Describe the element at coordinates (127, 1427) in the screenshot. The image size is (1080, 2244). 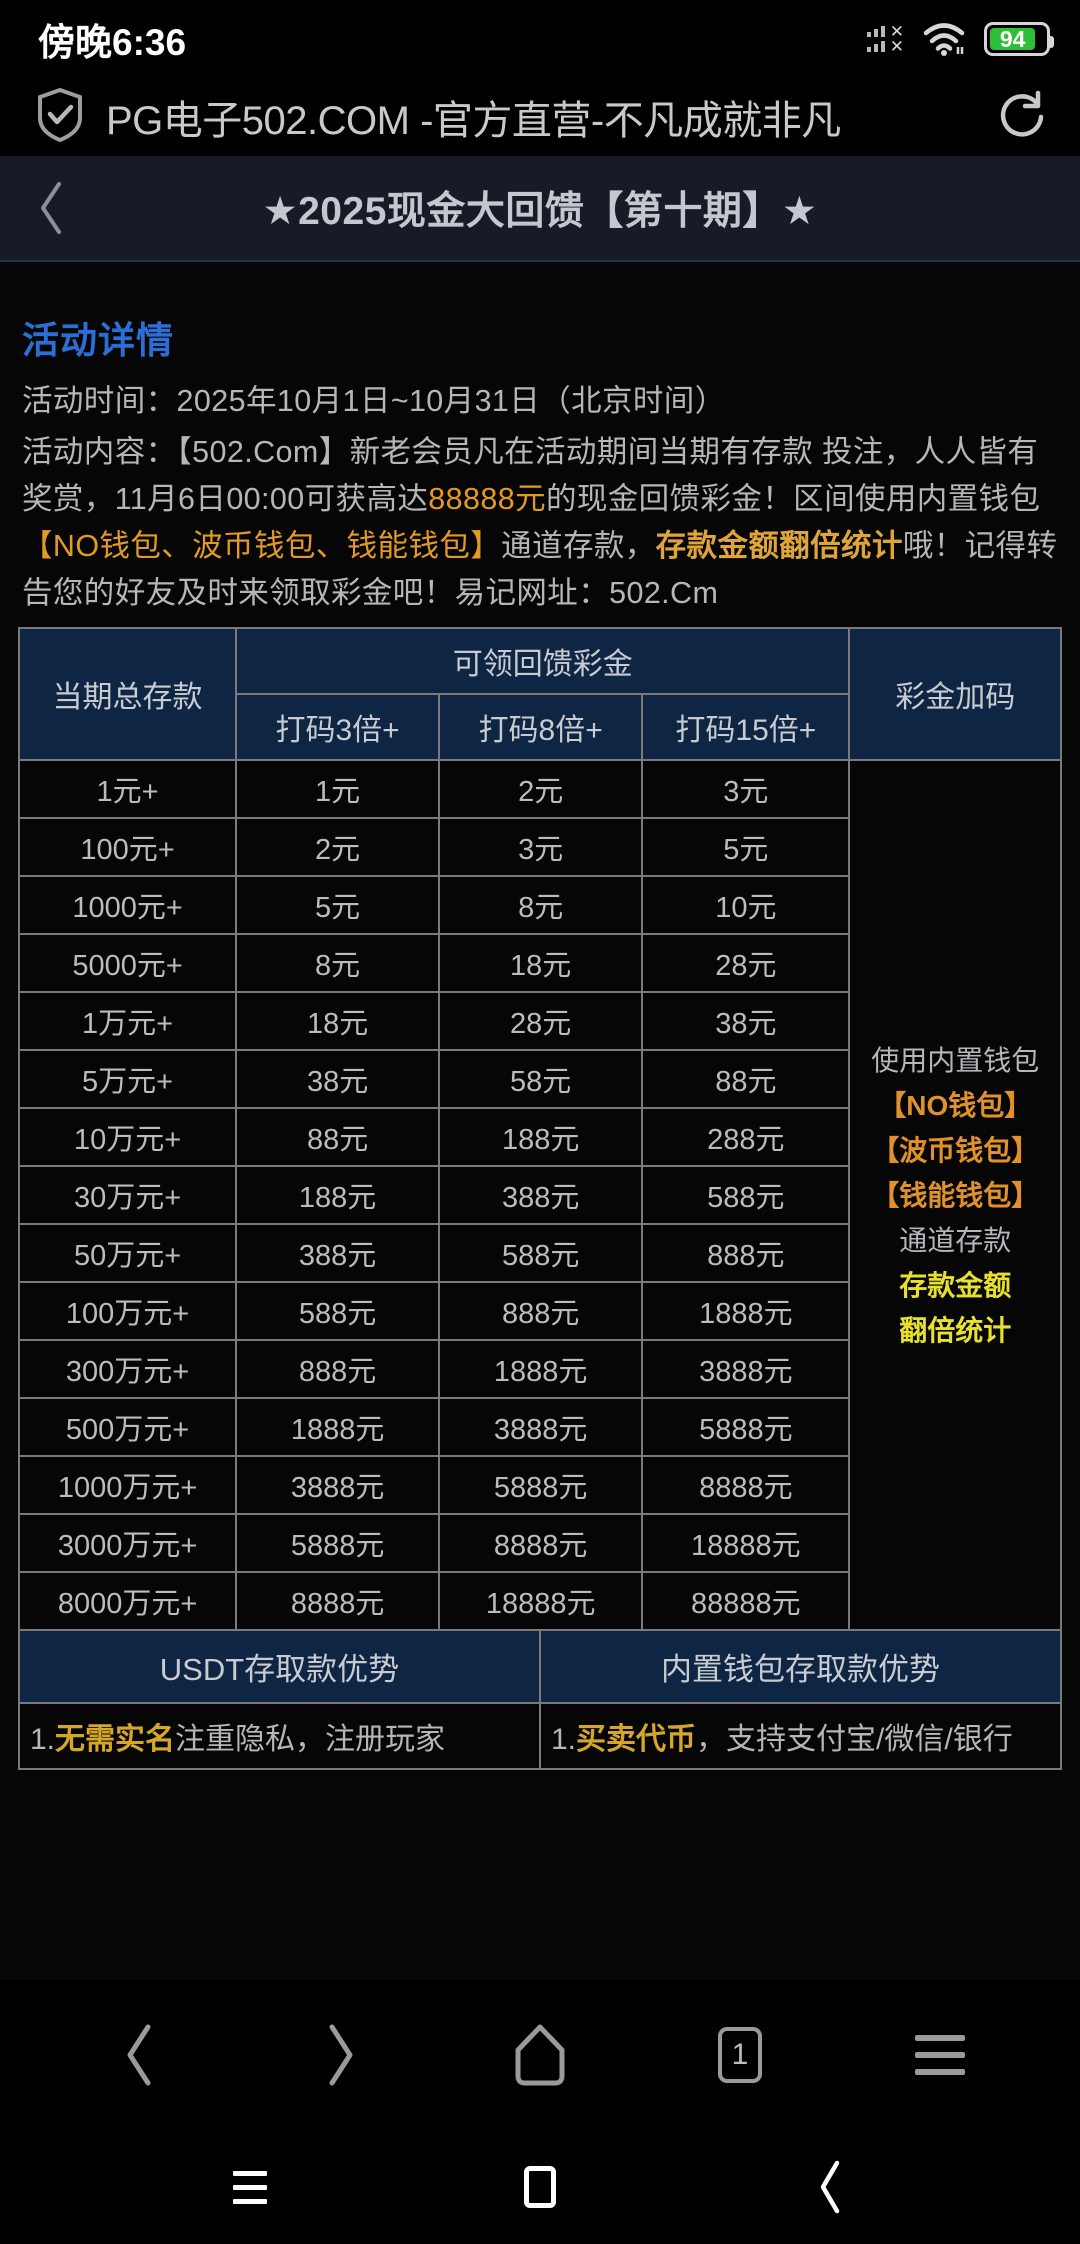
I see `cell-deposit-tier: 500万元+` at that location.